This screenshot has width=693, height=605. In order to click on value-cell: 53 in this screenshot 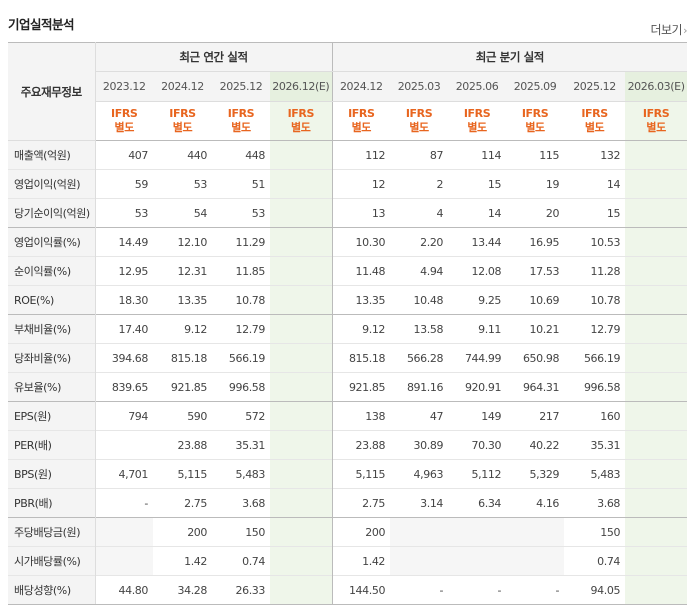, I will do `click(241, 213)`.